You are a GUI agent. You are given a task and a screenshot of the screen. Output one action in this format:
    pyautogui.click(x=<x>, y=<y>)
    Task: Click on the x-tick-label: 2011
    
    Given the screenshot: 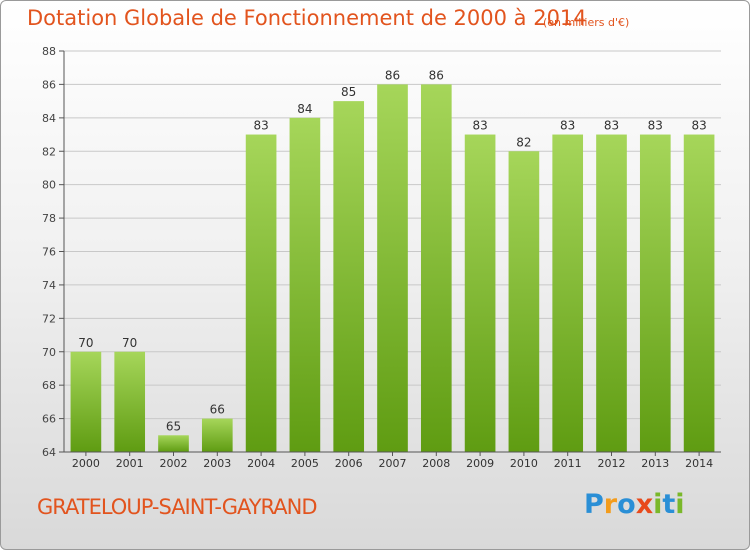 What is the action you would take?
    pyautogui.click(x=568, y=463)
    